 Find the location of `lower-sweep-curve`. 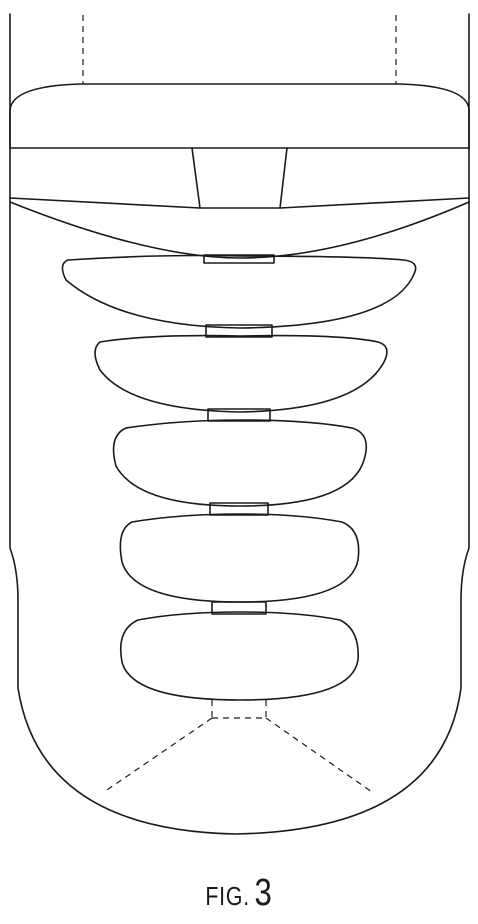

lower-sweep-curve is located at coordinates (239, 230).